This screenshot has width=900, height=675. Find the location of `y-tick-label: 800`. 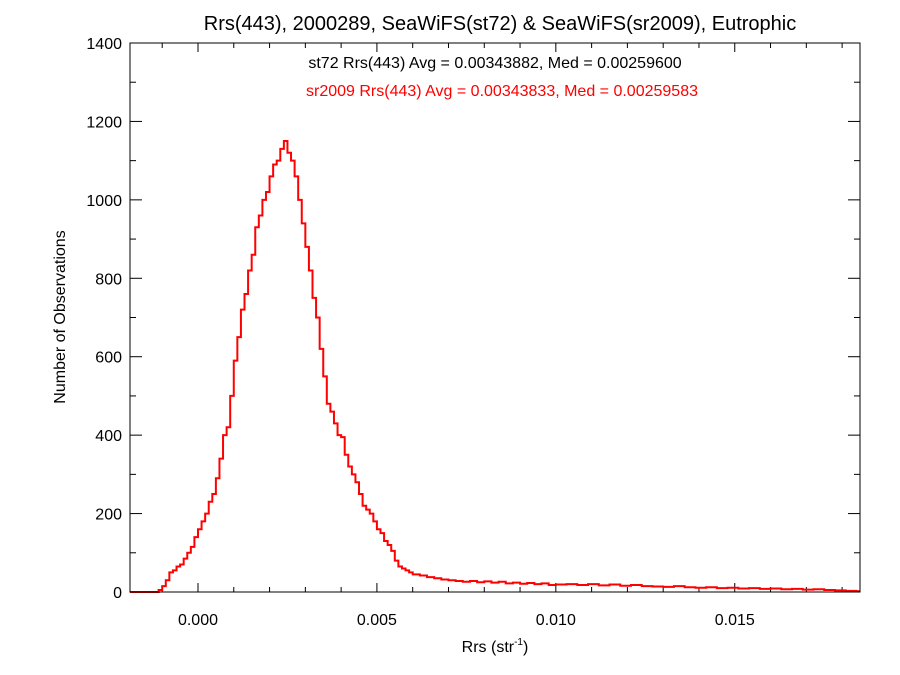

y-tick-label: 800 is located at coordinates (108, 279).